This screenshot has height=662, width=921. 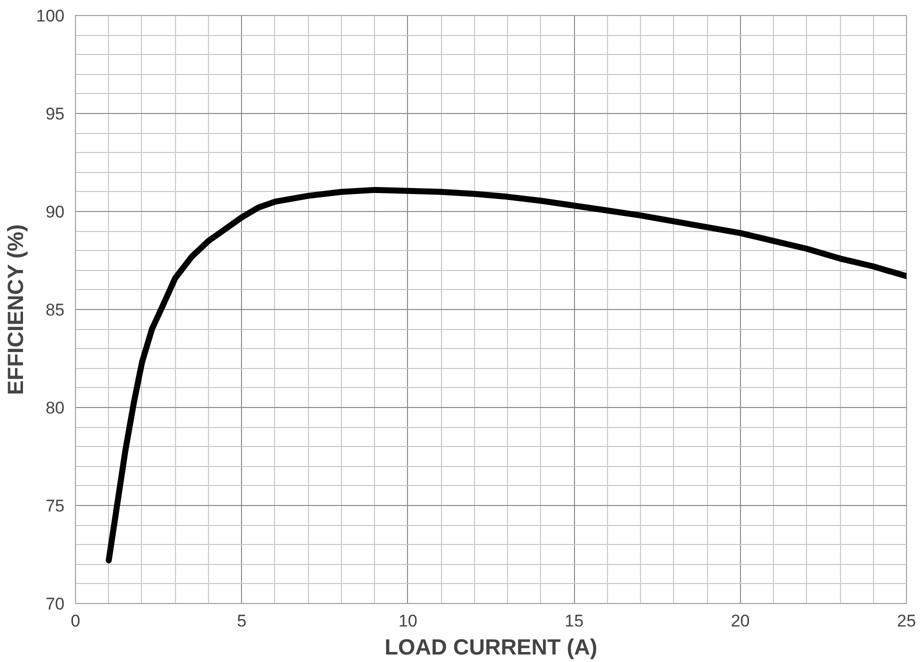 What do you see at coordinates (55, 114) in the screenshot?
I see `y-tick-label: 95` at bounding box center [55, 114].